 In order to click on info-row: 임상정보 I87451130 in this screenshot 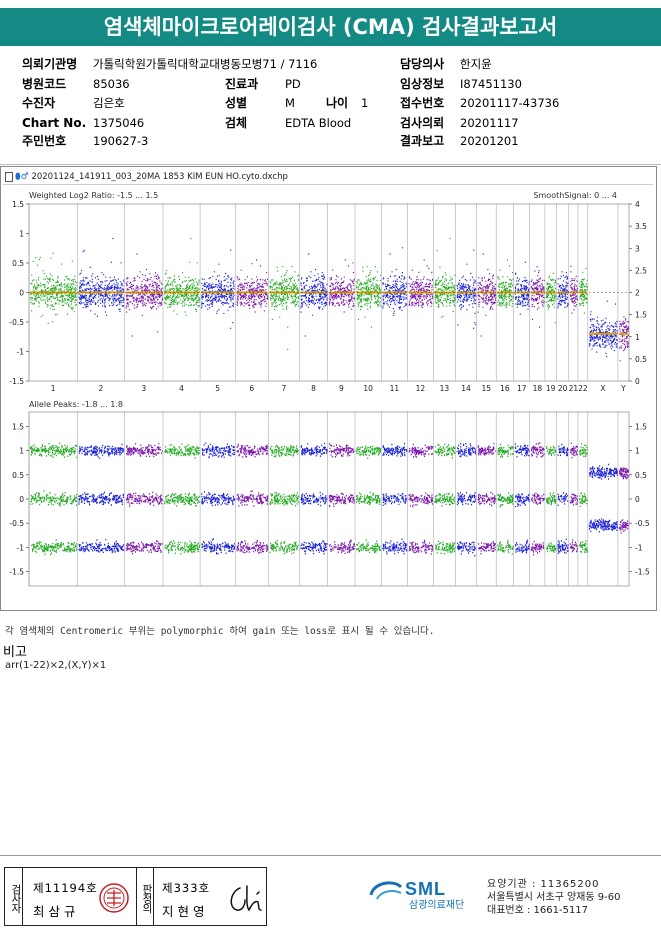, I will do `click(500, 84)`.